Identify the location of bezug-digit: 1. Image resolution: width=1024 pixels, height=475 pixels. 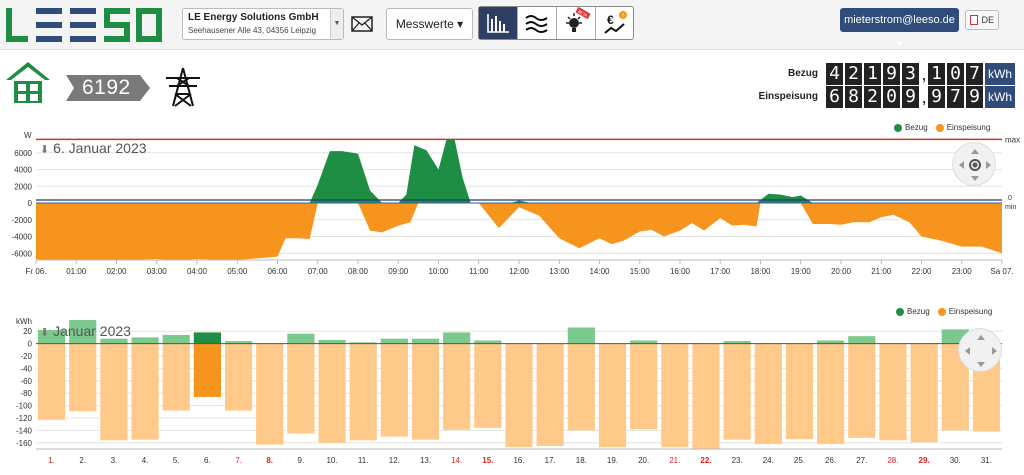
(872, 74).